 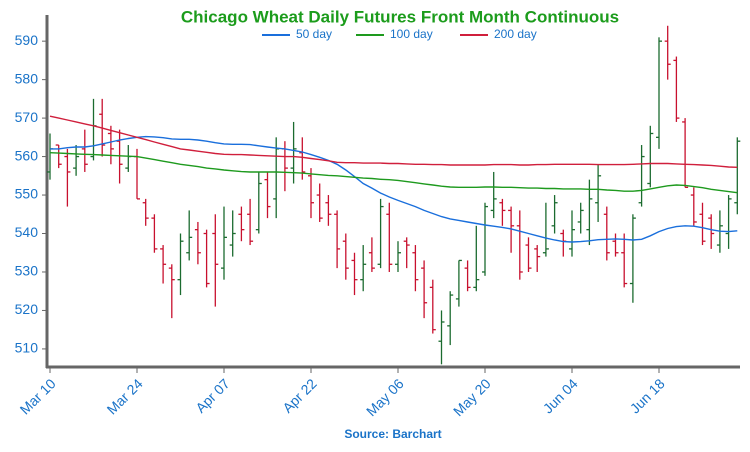 I want to click on x-tick-label: Jun 04, so click(x=560, y=395).